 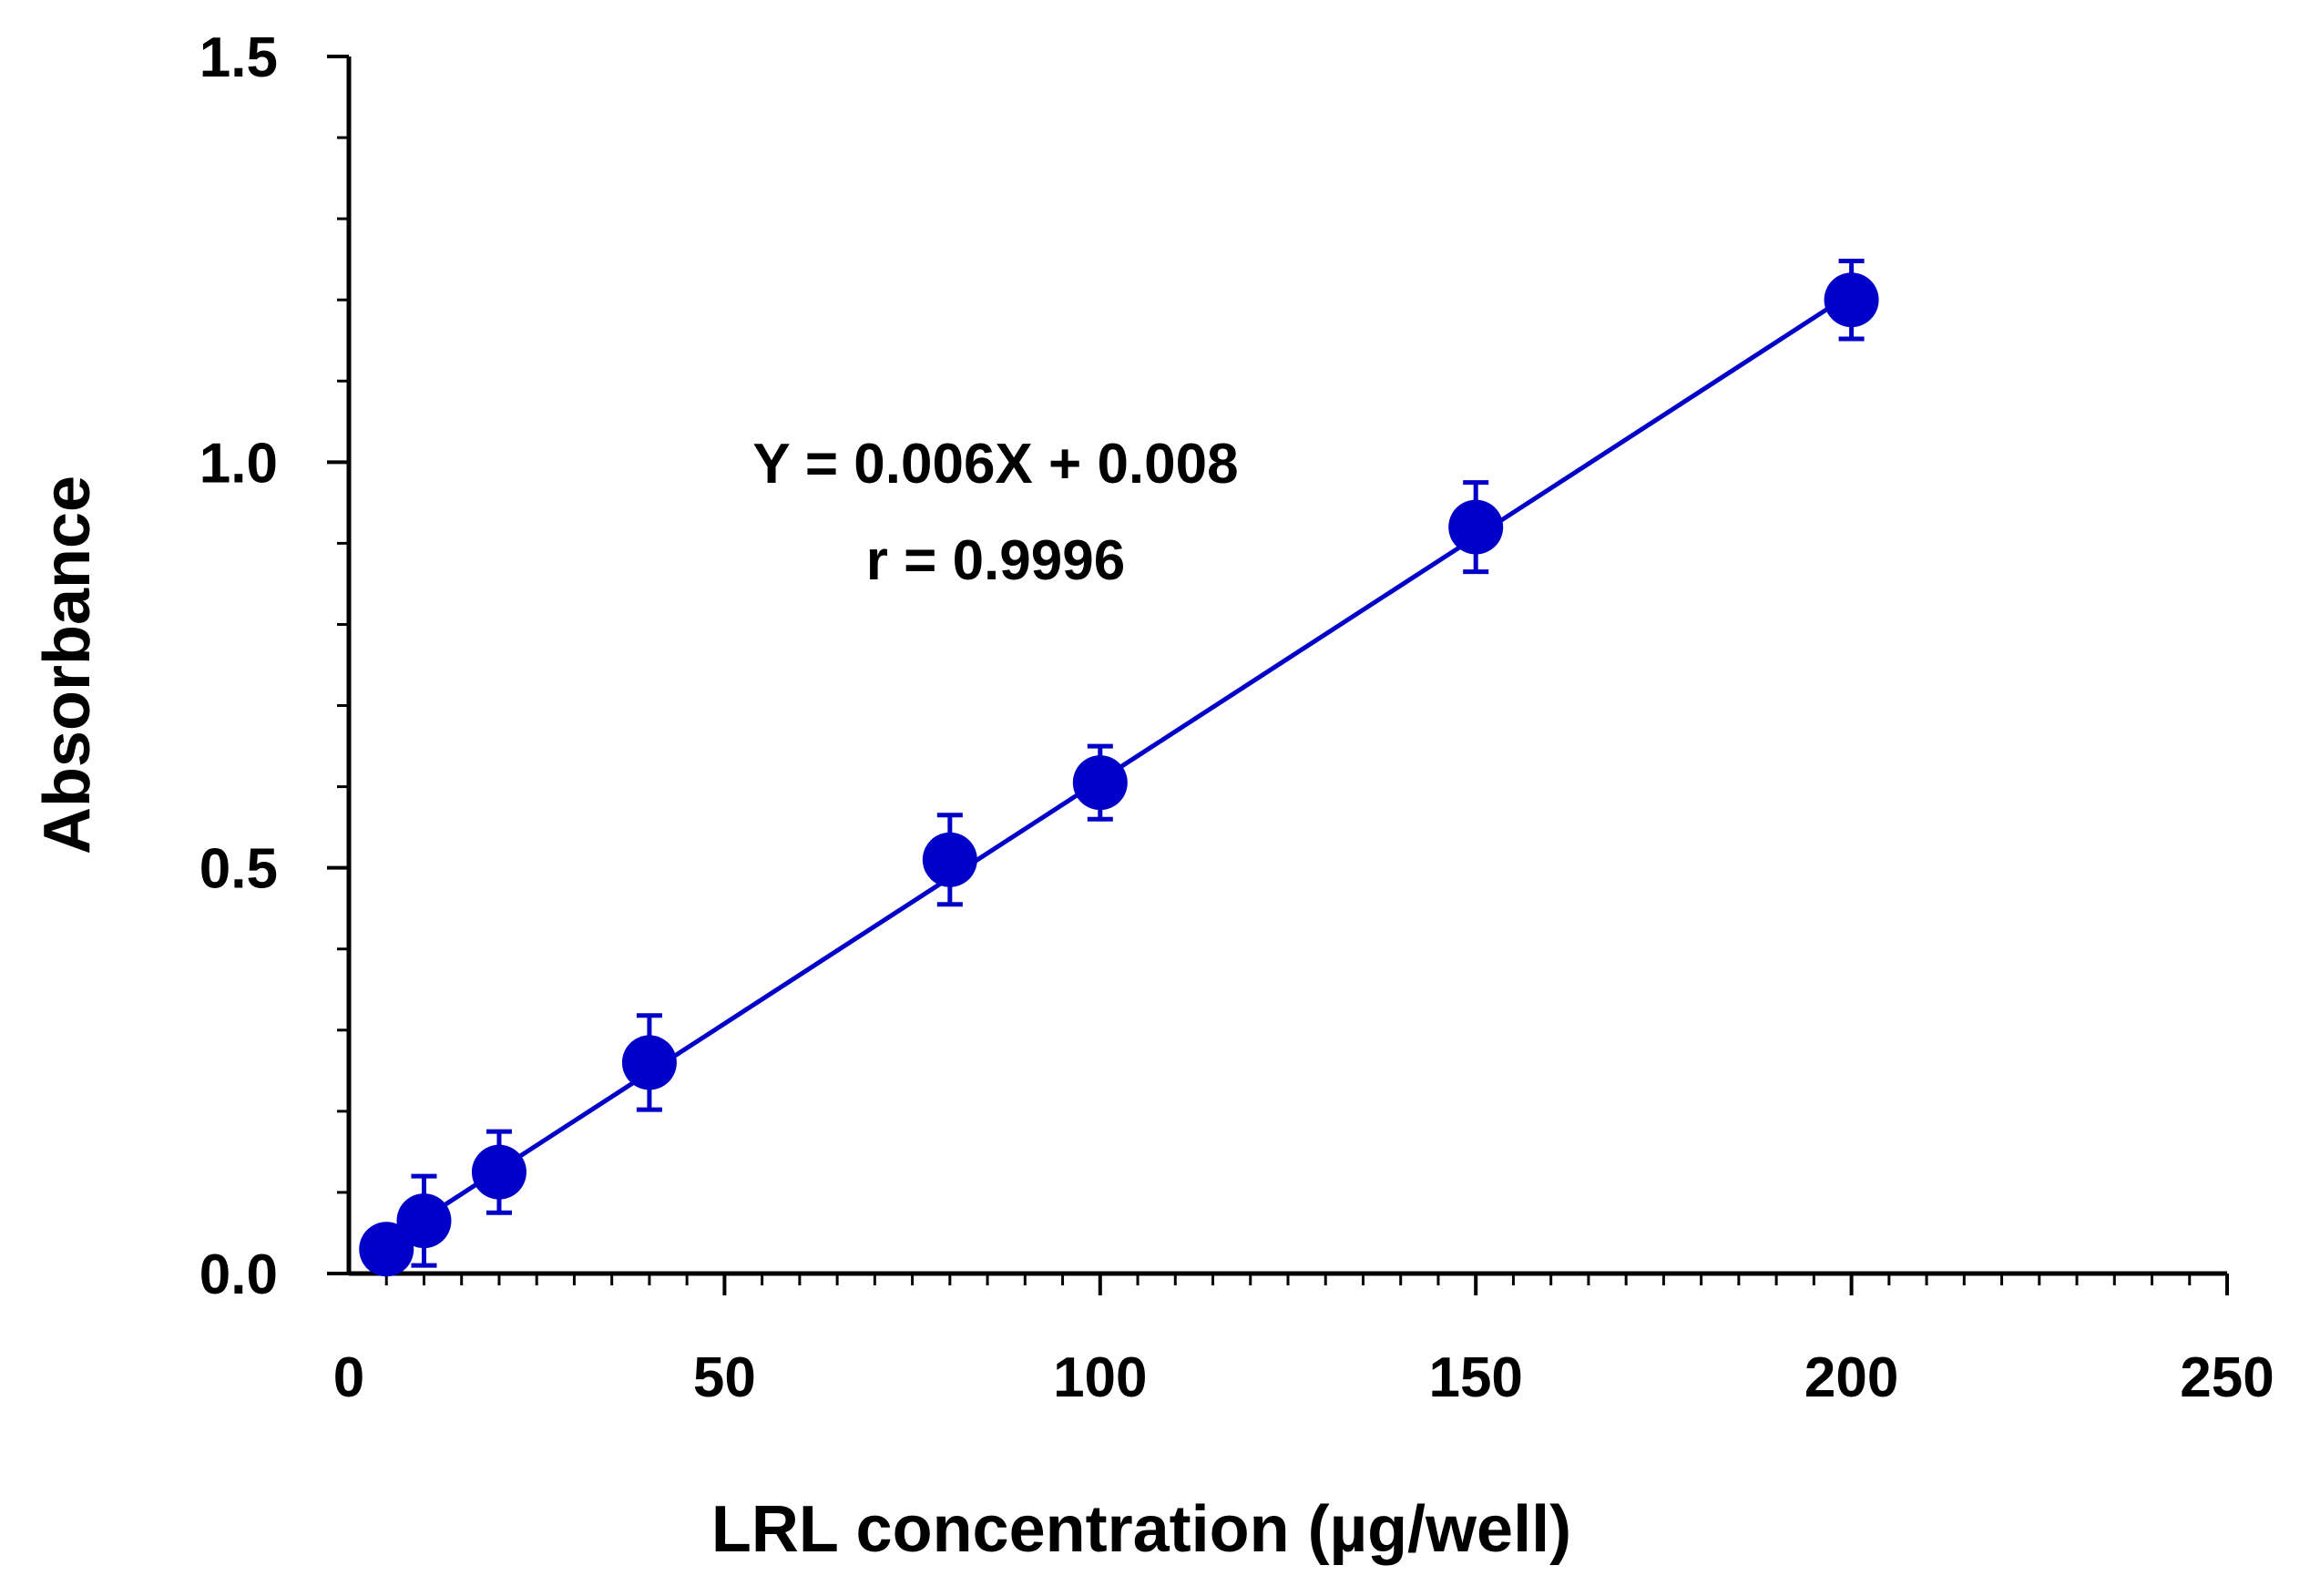 What do you see at coordinates (2227, 1377) in the screenshot?
I see `x-tick-label: 250` at bounding box center [2227, 1377].